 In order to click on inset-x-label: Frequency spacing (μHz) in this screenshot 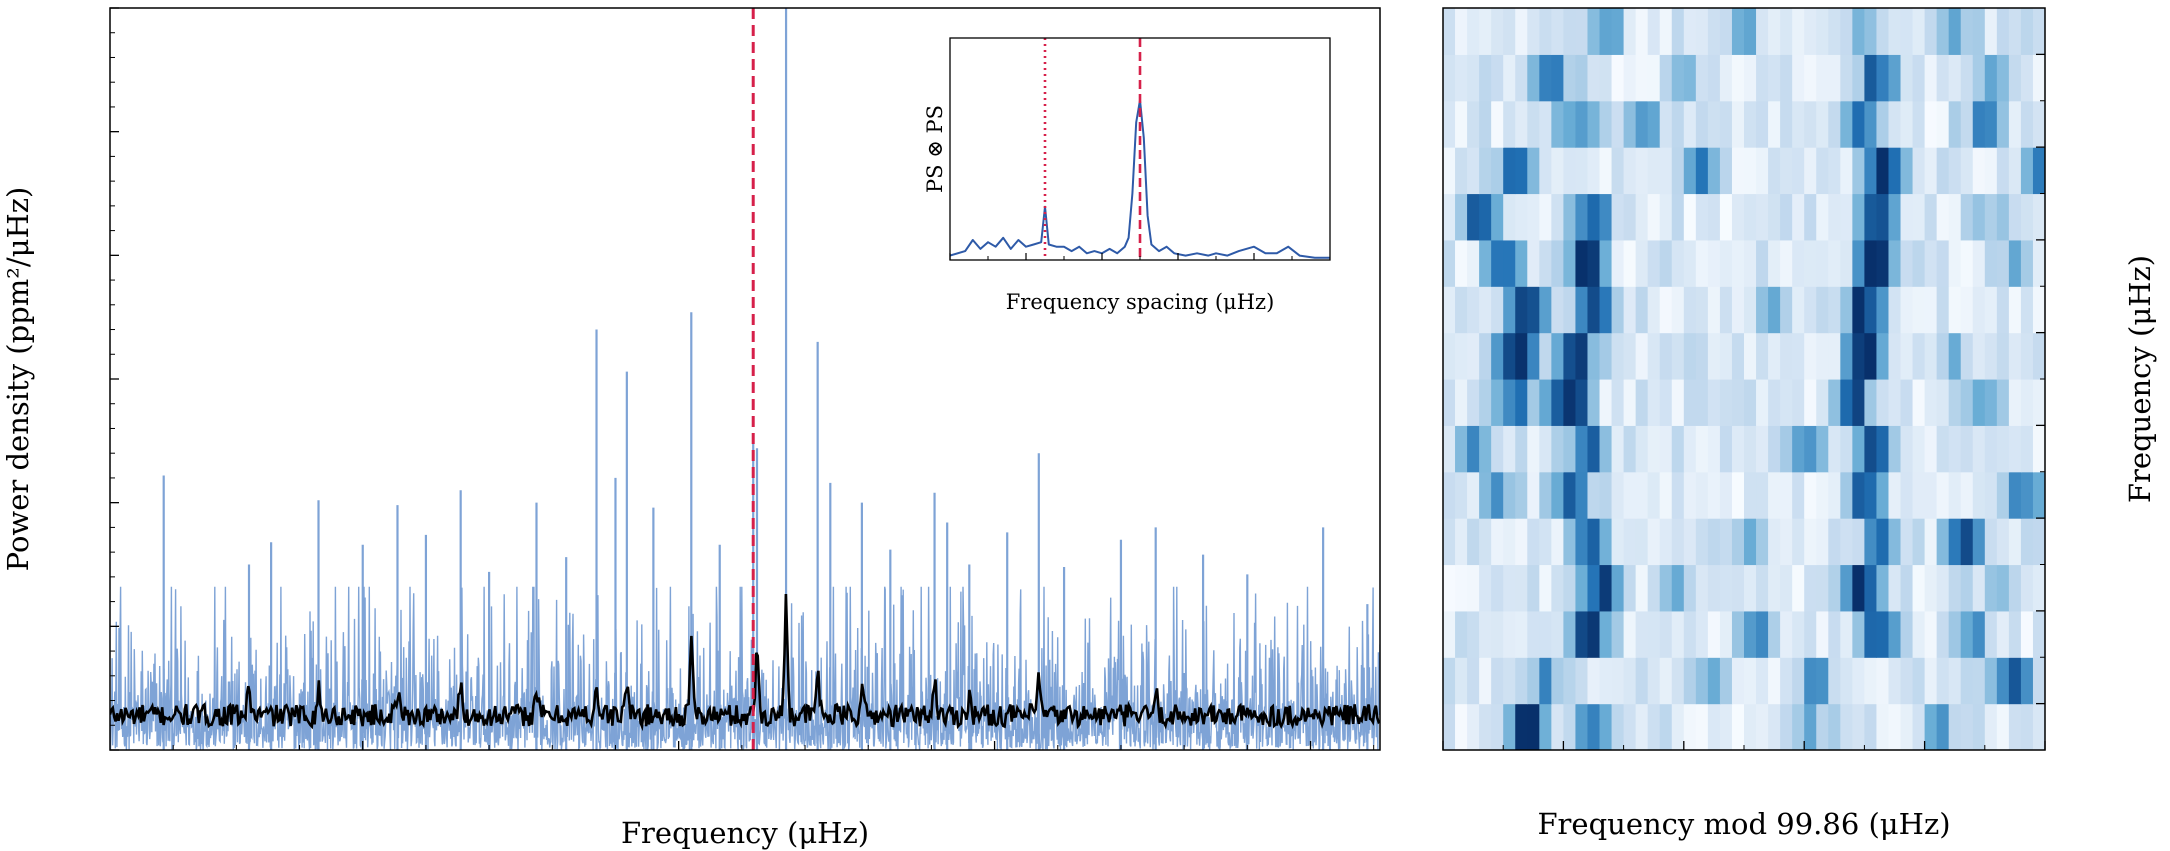, I will do `click(1140, 302)`.